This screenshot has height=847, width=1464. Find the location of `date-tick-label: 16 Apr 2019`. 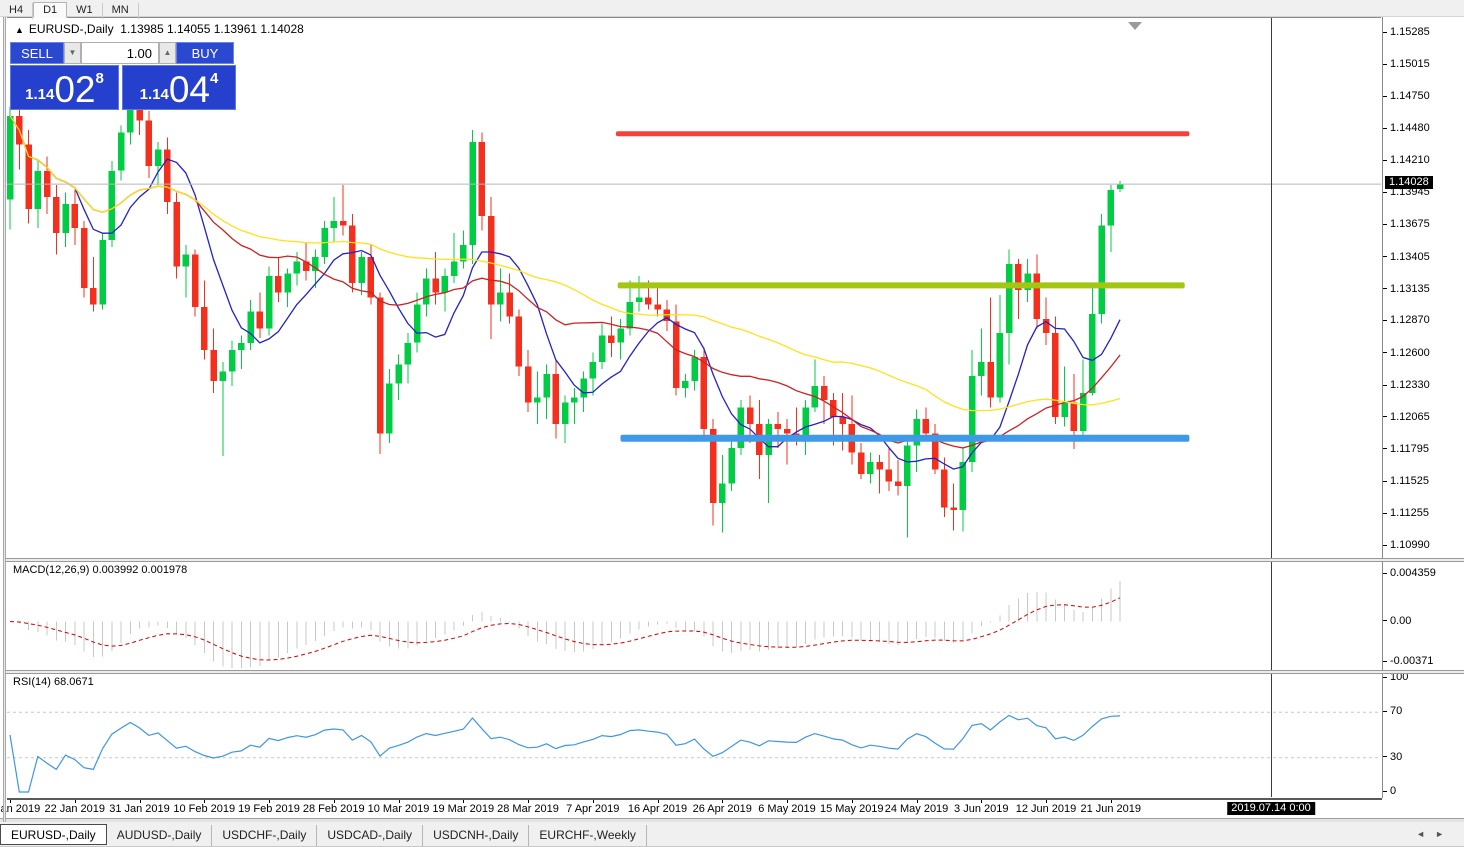

date-tick-label: 16 Apr 2019 is located at coordinates (657, 809).